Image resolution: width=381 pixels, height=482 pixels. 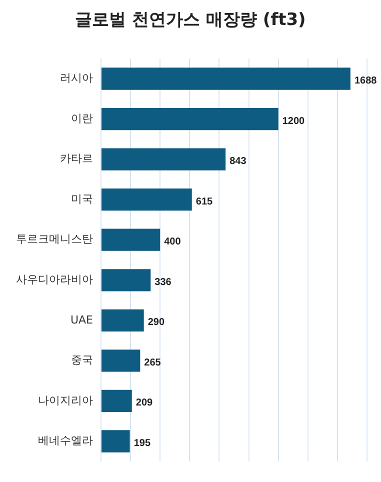 What do you see at coordinates (156, 322) in the screenshot?
I see `data-label: 290` at bounding box center [156, 322].